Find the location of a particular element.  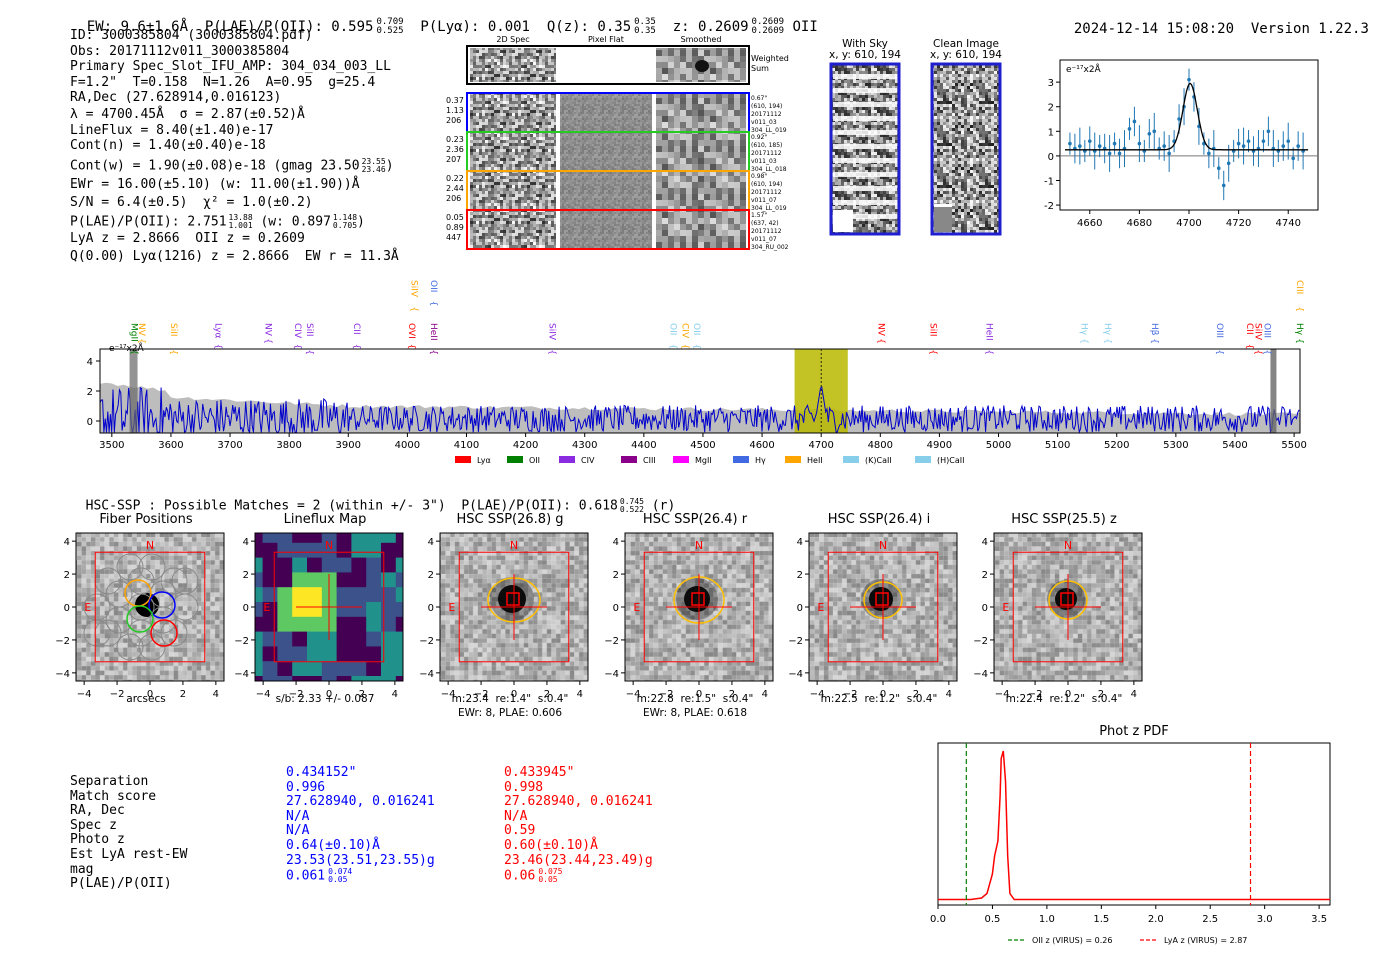

info-sn: S/N = 6.4(±0.5) χ² = 1.0(±0.2) is located at coordinates (191, 203).